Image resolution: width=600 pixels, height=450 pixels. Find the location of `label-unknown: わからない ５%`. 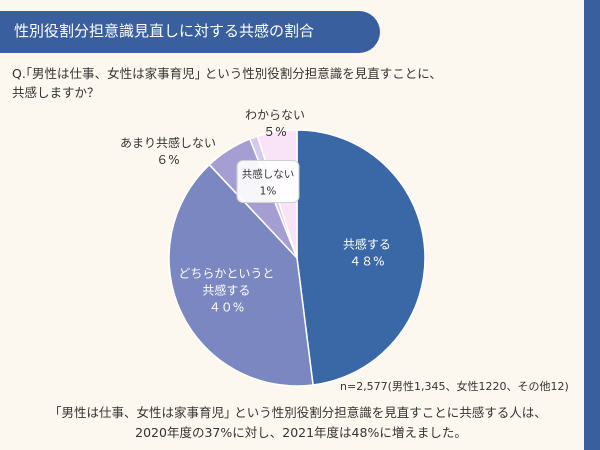

label-unknown: わからない ５% is located at coordinates (275, 123).